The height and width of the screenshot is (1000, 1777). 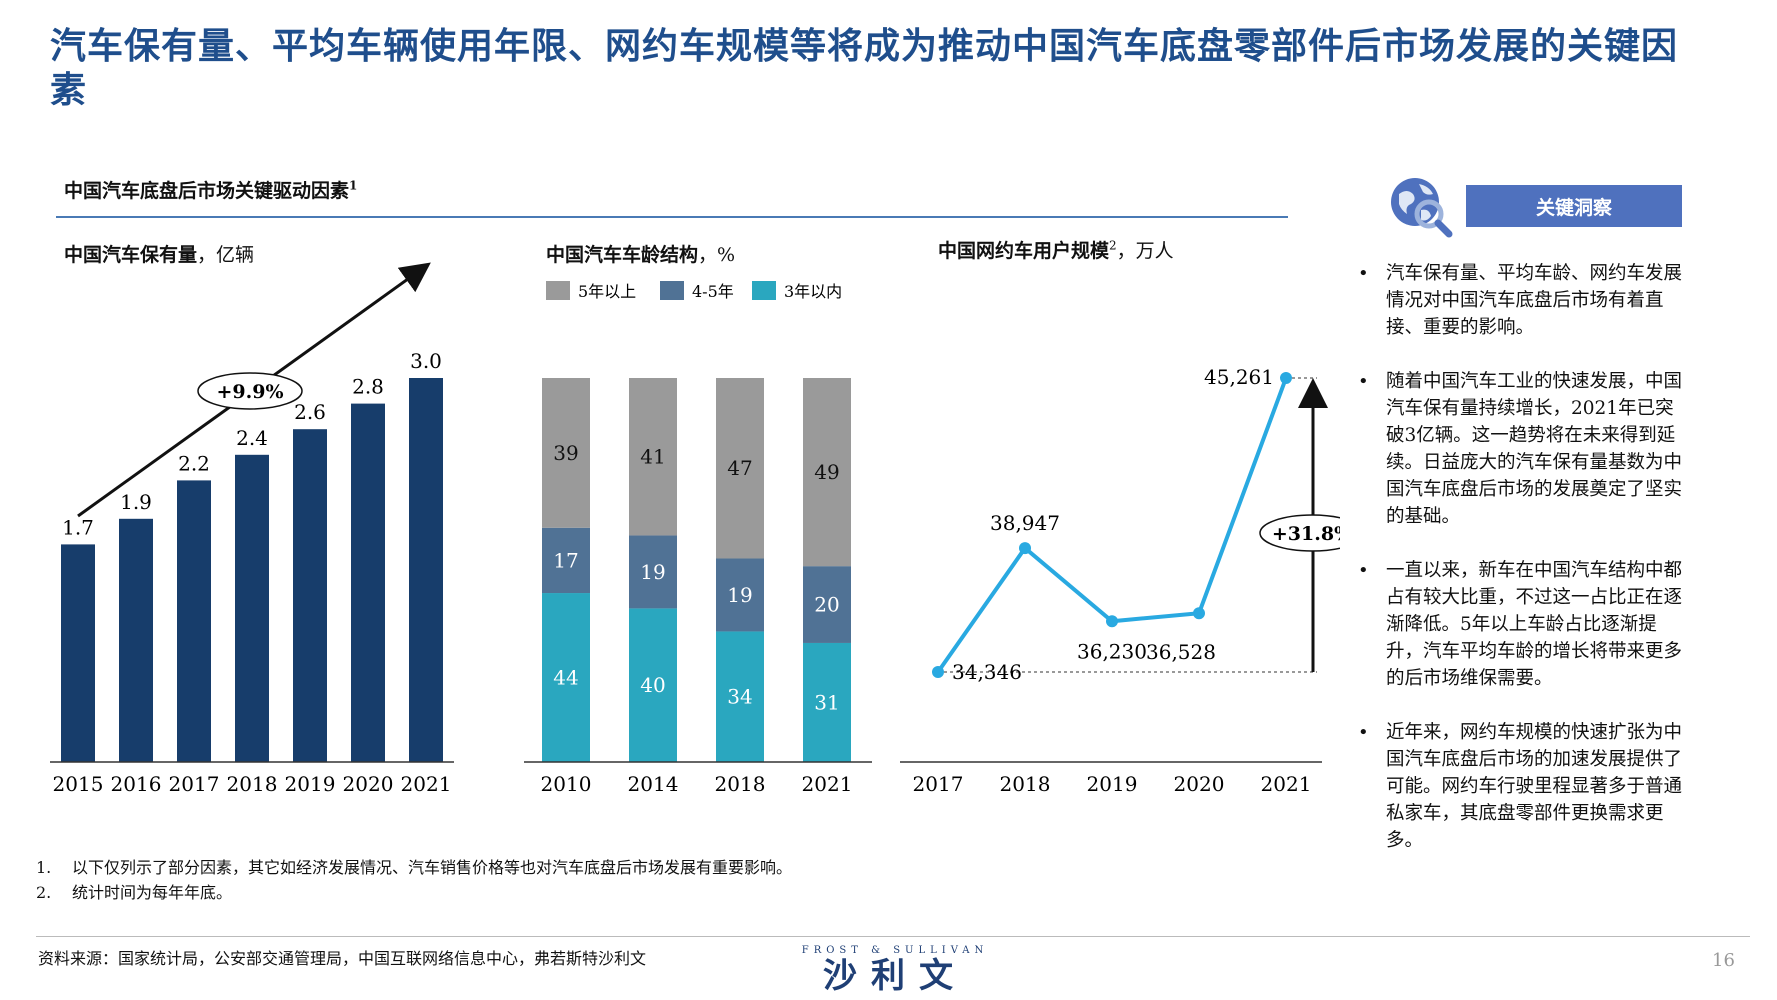 I want to click on chart3-title: 中国网约车用户规模2，万人, so click(x=1056, y=249).